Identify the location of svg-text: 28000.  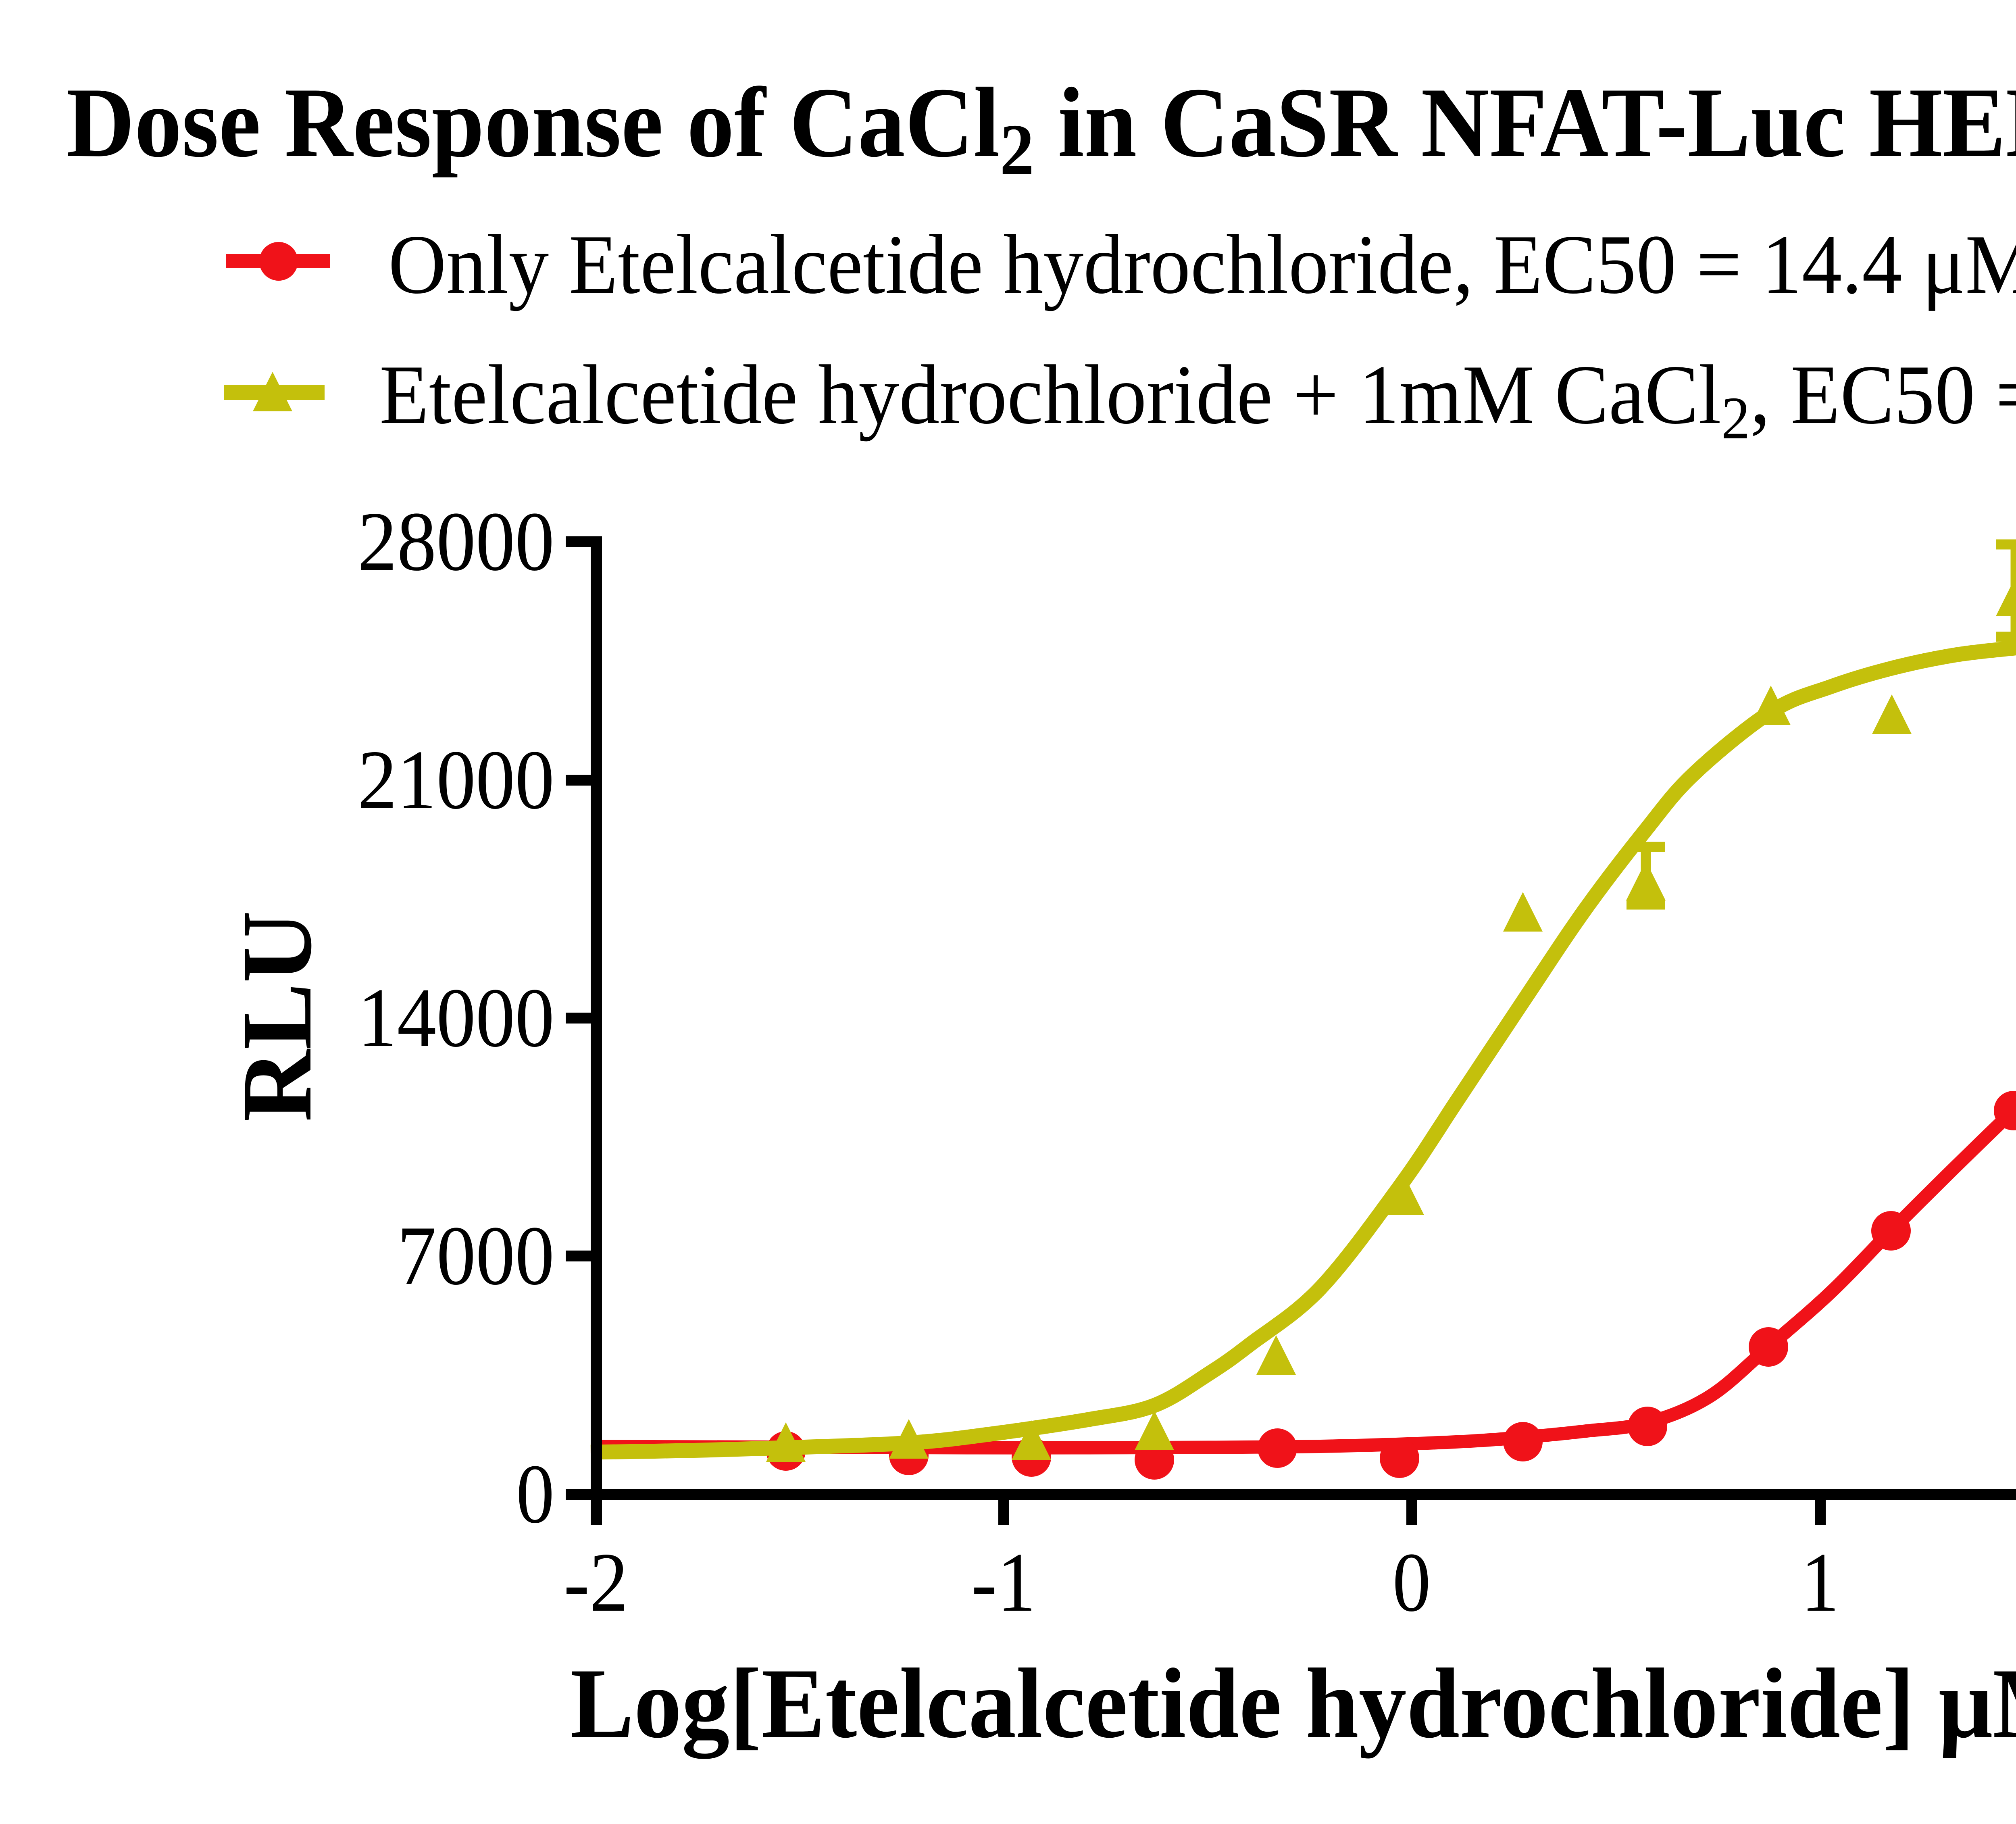
(456, 541).